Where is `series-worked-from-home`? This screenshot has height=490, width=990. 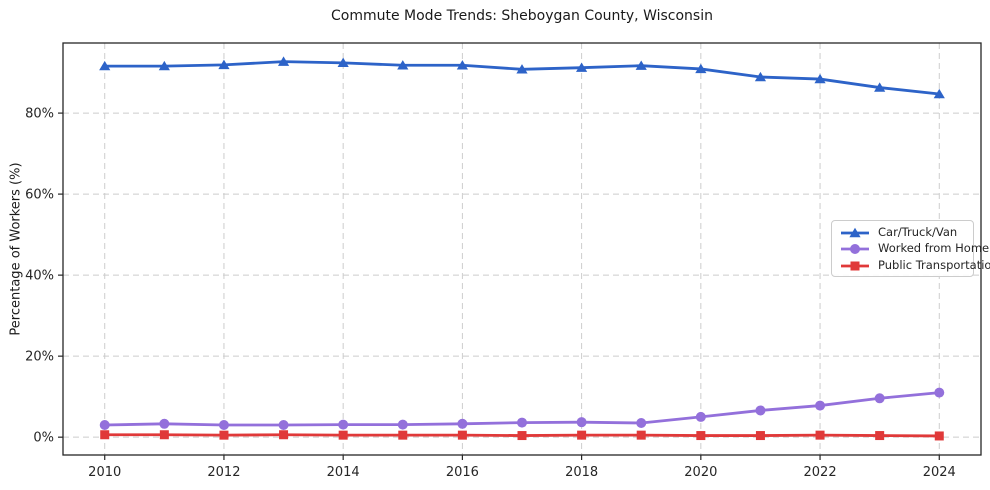
series-worked-from-home is located at coordinates (522, 409).